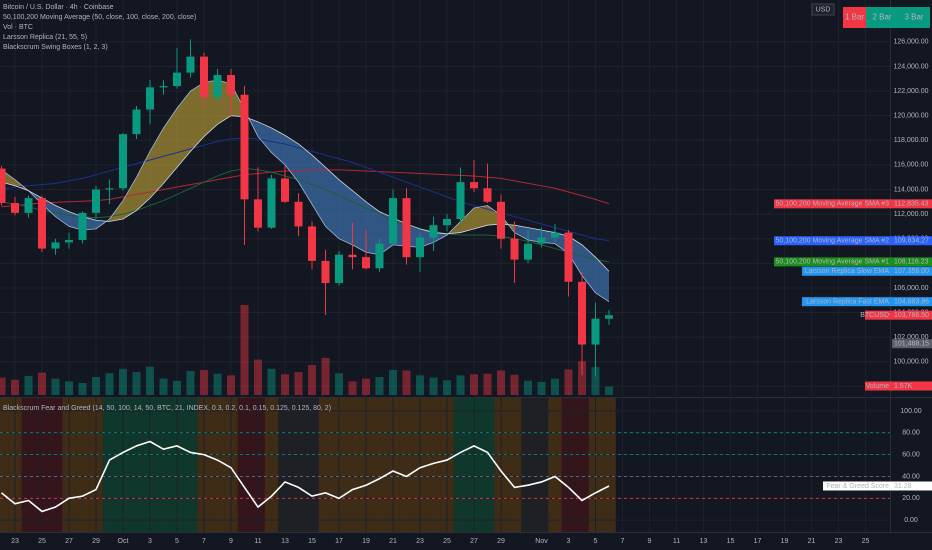 This screenshot has height=550, width=932. I want to click on x-tick-label: 3, so click(150, 541).